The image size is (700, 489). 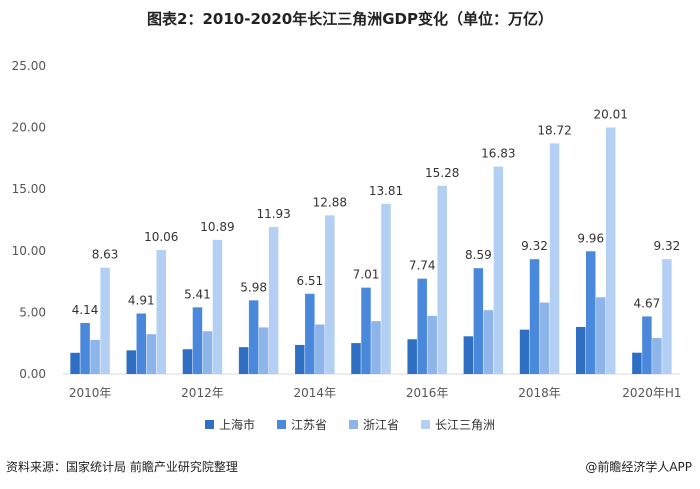 What do you see at coordinates (330, 202) in the screenshot?
I see `data-label: 12.88` at bounding box center [330, 202].